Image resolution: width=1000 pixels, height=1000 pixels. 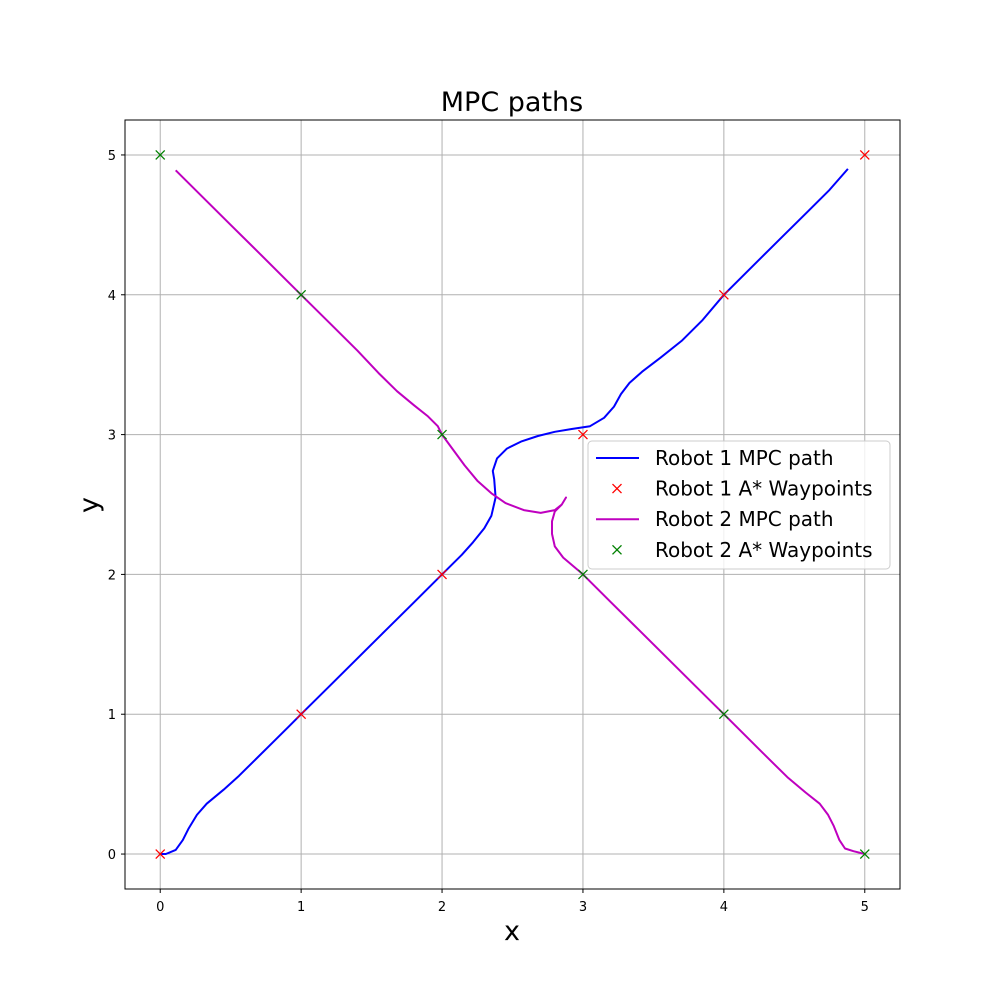 What do you see at coordinates (112, 715) in the screenshot?
I see `y-tick-label: 1` at bounding box center [112, 715].